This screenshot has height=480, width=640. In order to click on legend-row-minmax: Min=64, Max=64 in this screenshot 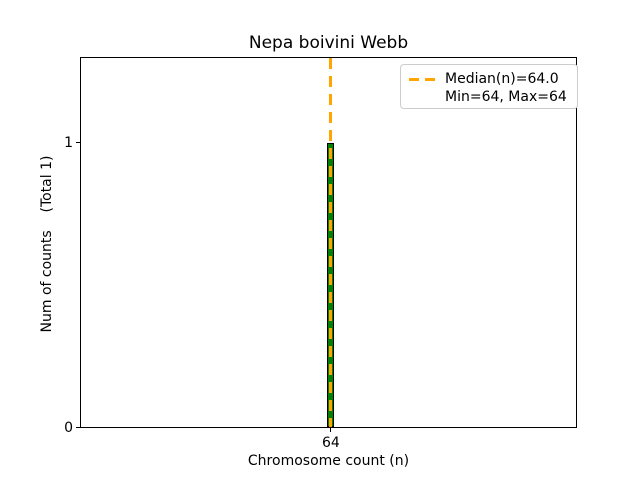, I will do `click(489, 97)`.